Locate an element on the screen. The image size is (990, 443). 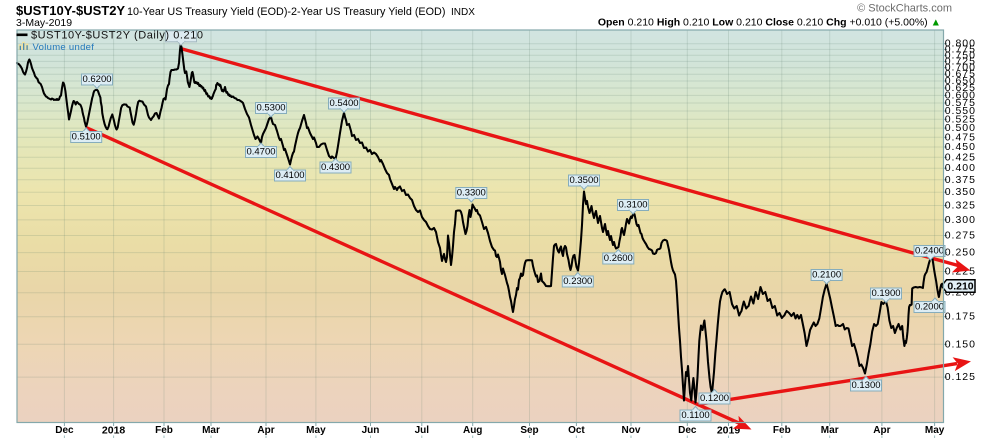
svg-text: 0.3500 is located at coordinates (583, 180).